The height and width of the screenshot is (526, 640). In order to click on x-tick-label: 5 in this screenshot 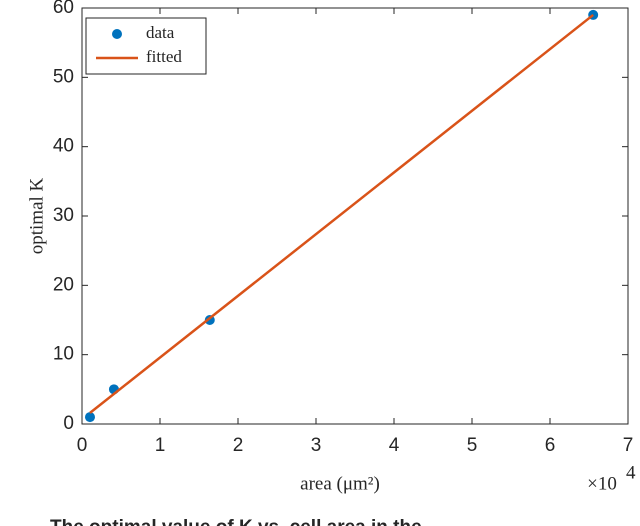, I will do `click(472, 445)`.